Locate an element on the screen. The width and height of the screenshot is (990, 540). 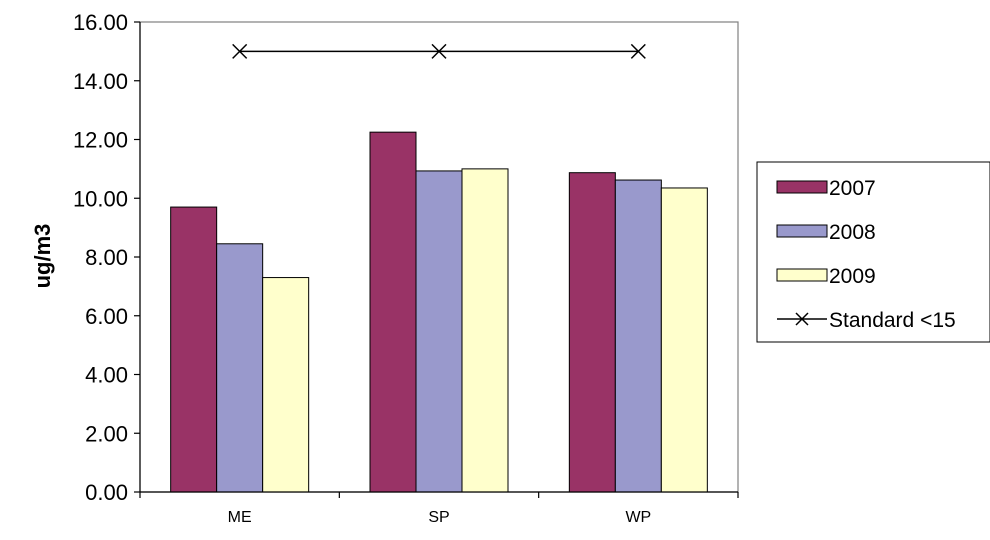
y-axis-title: ug/m3 is located at coordinates (42, 256).